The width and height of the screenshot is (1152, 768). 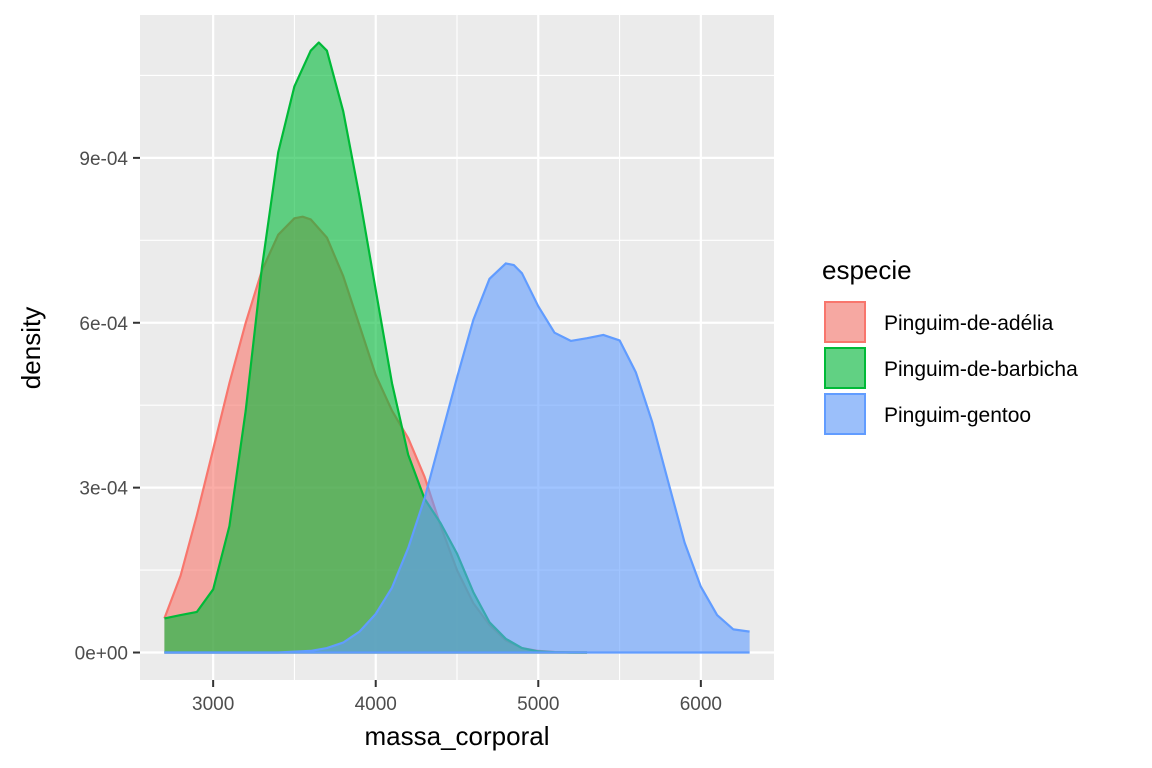 I want to click on legend-label: Pinguim-de-barbicha, so click(x=981, y=369).